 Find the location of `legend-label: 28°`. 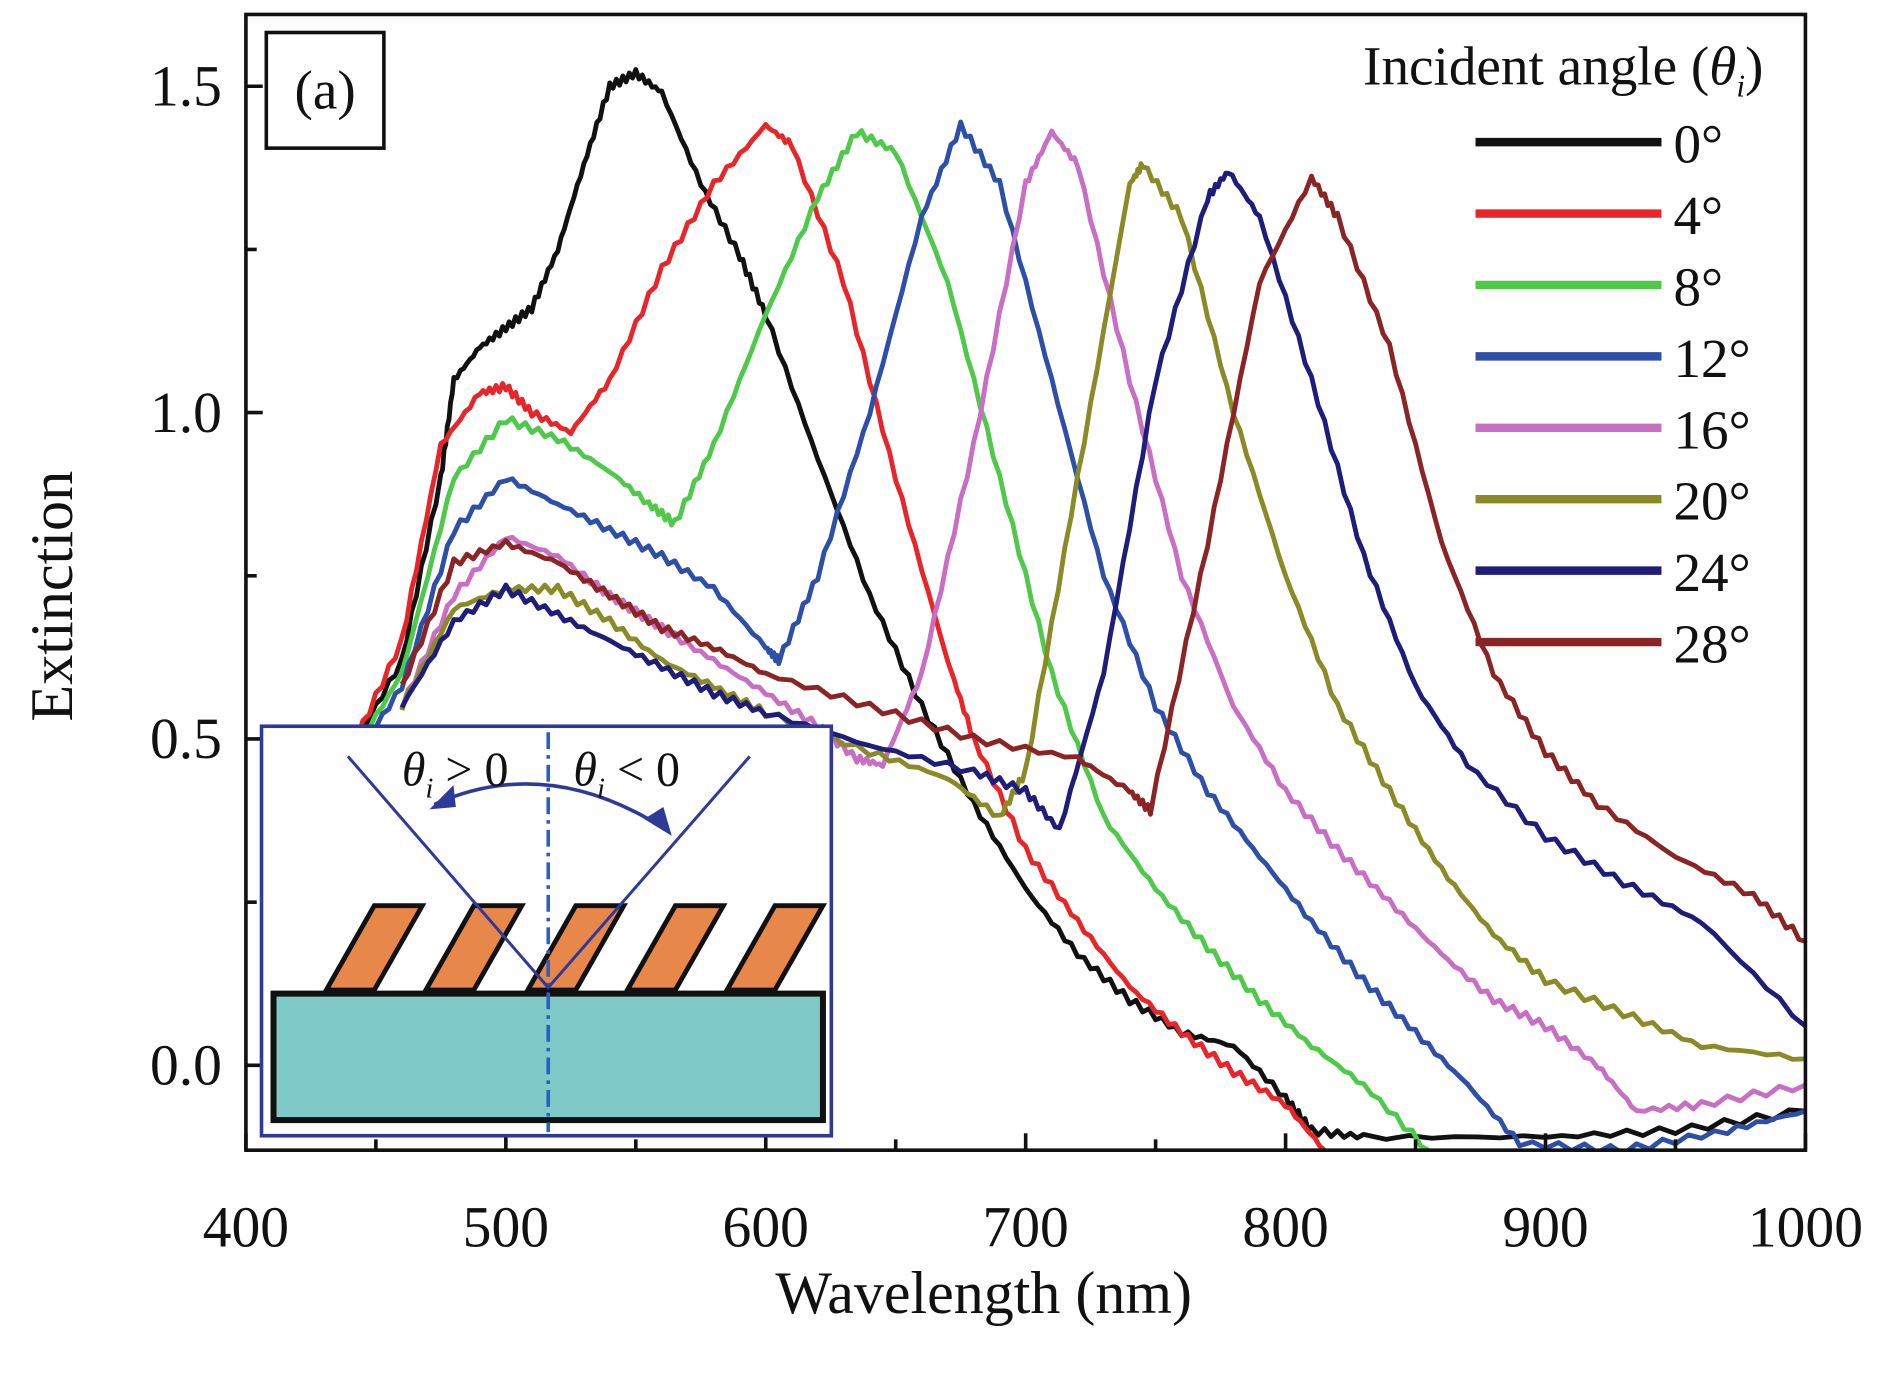

legend-label: 28° is located at coordinates (1711, 643).